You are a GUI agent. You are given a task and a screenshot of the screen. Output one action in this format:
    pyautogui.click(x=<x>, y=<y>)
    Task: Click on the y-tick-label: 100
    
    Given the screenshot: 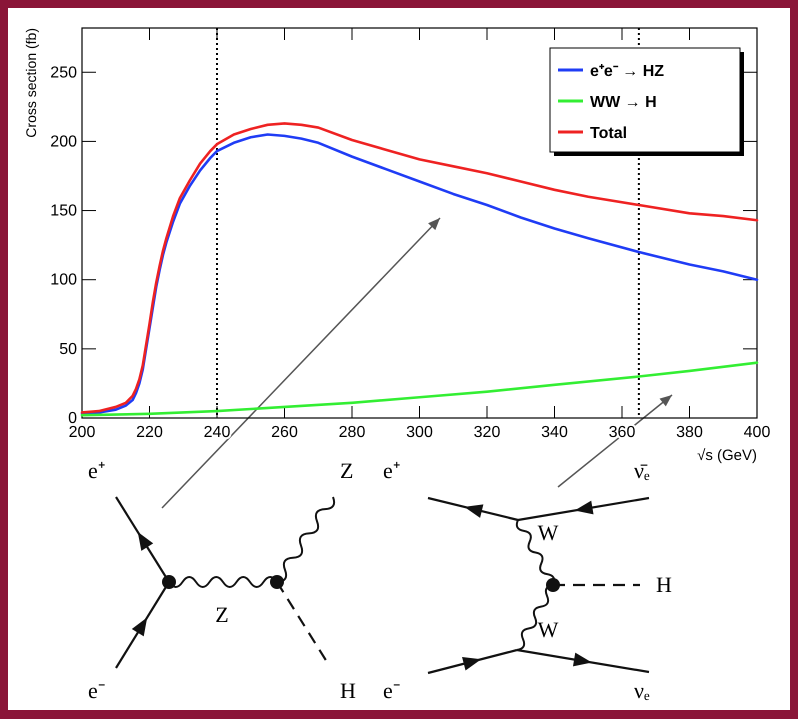 What is the action you would take?
    pyautogui.click(x=64, y=280)
    